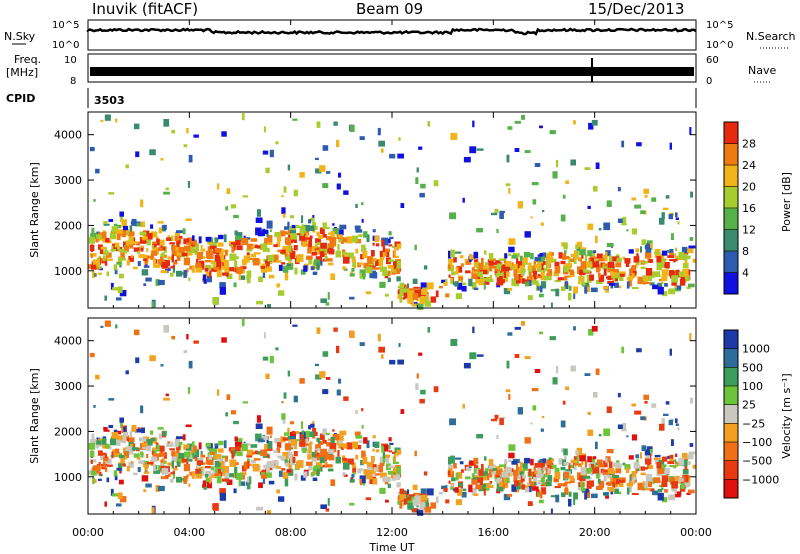  What do you see at coordinates (109, 100) in the screenshot?
I see `cpid-value: 3503` at bounding box center [109, 100].